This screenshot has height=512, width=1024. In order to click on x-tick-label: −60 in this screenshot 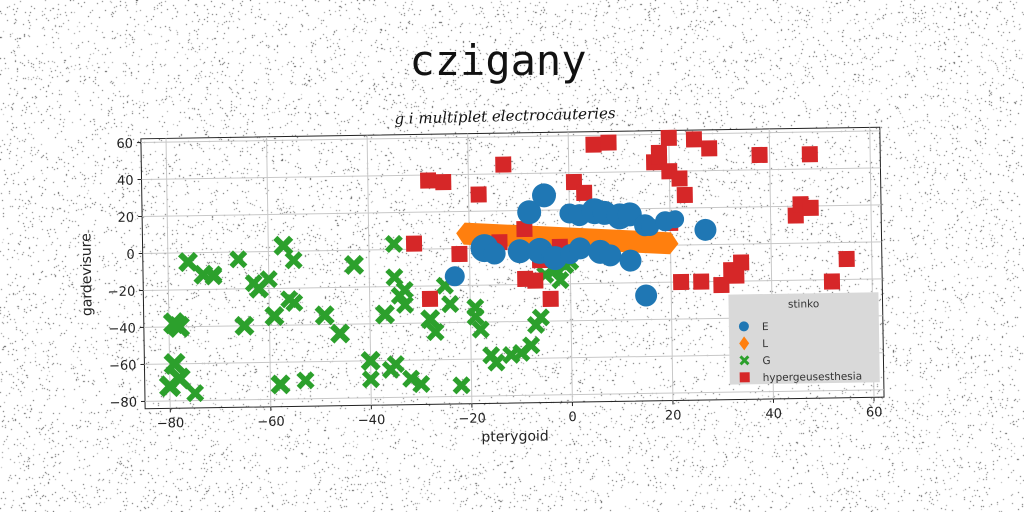, I will do `click(271, 422)`.